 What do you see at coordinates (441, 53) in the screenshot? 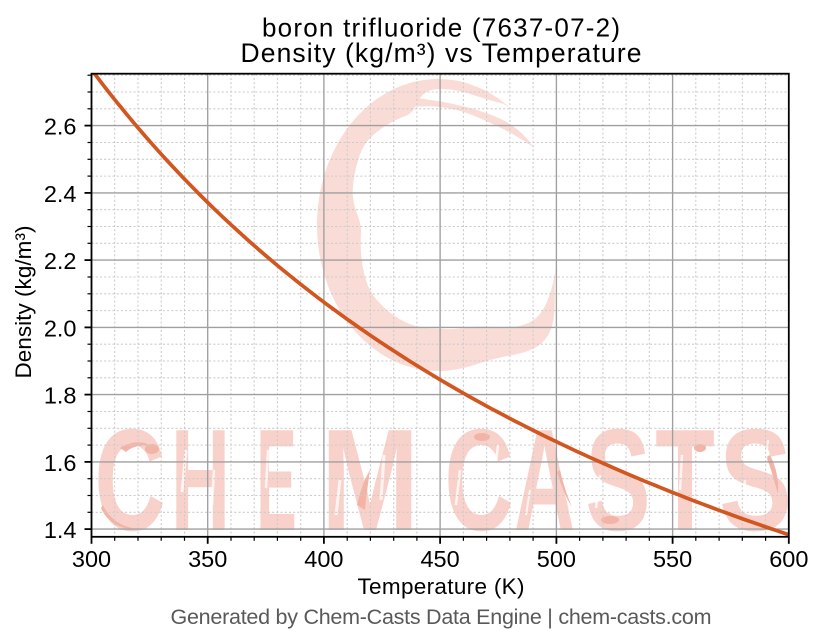
I see `svg-text: Density (kg/m³) vs Temperature` at bounding box center [441, 53].